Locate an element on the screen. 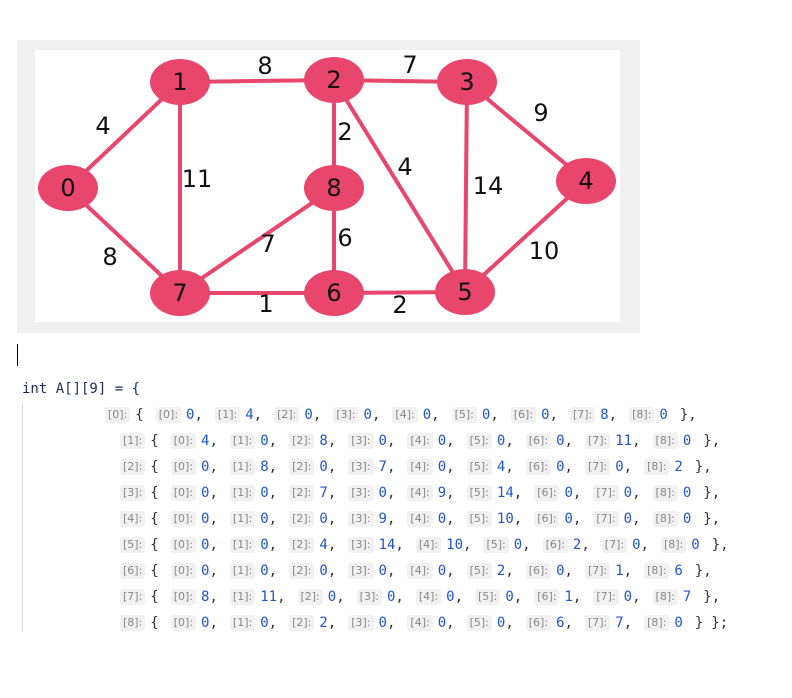 The height and width of the screenshot is (698, 792). inlay-hint: [0]: is located at coordinates (118, 415).